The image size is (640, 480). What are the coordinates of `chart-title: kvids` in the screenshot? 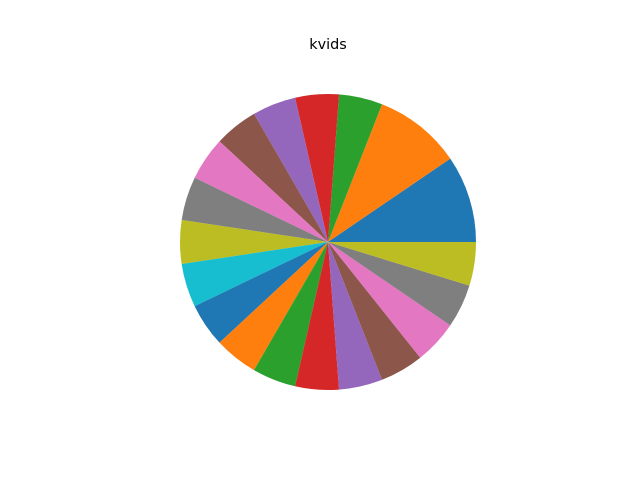 It's located at (327, 45).